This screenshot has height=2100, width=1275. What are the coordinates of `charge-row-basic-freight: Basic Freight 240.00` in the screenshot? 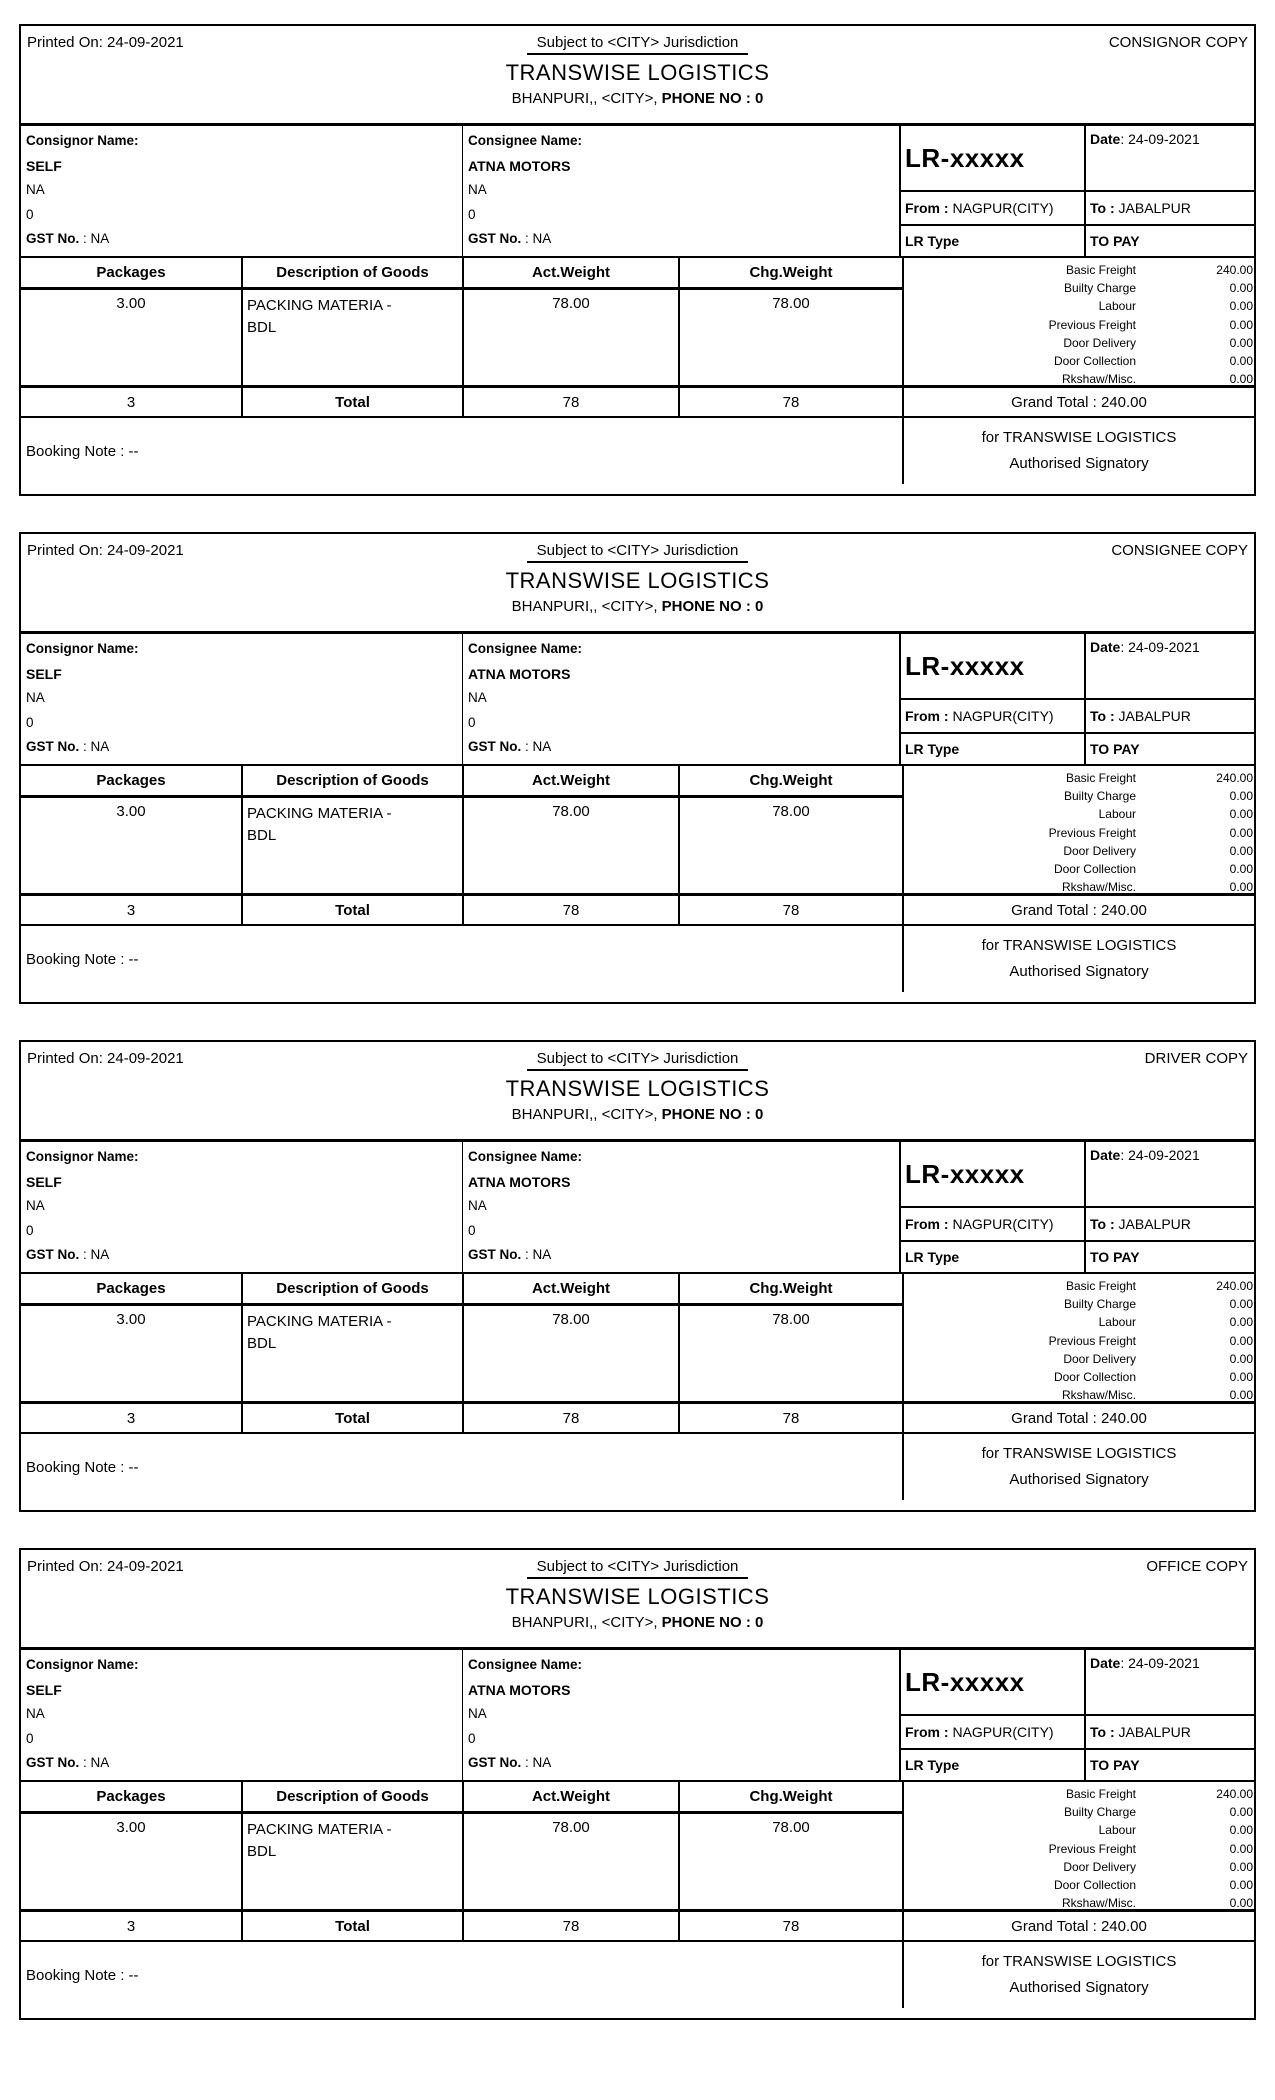 It's located at (1159, 1286).